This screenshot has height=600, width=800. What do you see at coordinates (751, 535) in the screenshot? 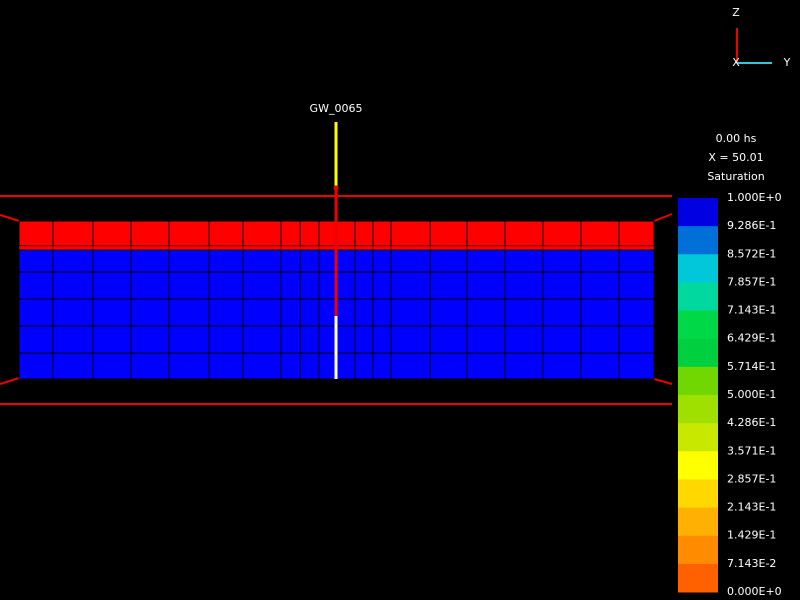
I see `legend-label: 1.429E-1` at bounding box center [751, 535].